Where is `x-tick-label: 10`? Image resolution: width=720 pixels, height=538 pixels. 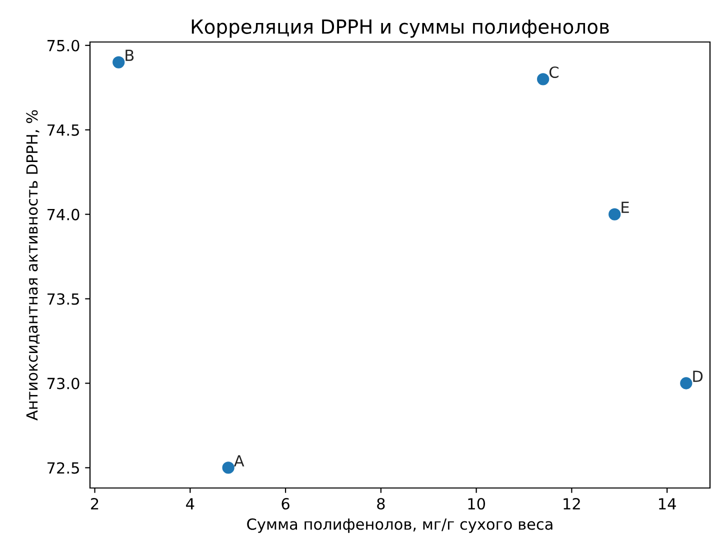
x-tick-label: 10 is located at coordinates (477, 504).